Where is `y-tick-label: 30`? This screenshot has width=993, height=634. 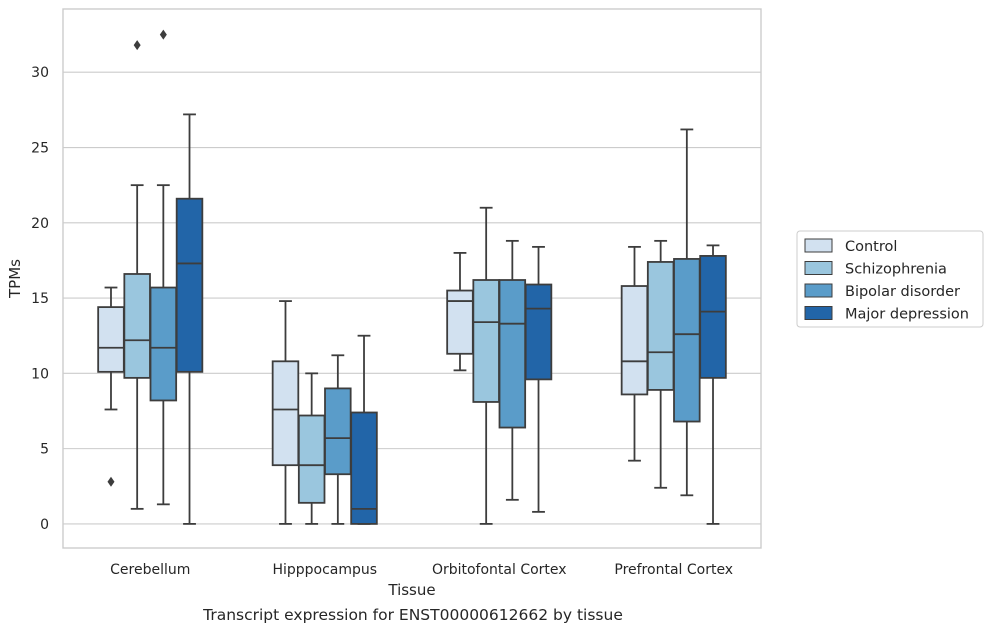
y-tick-label: 30 is located at coordinates (40, 73).